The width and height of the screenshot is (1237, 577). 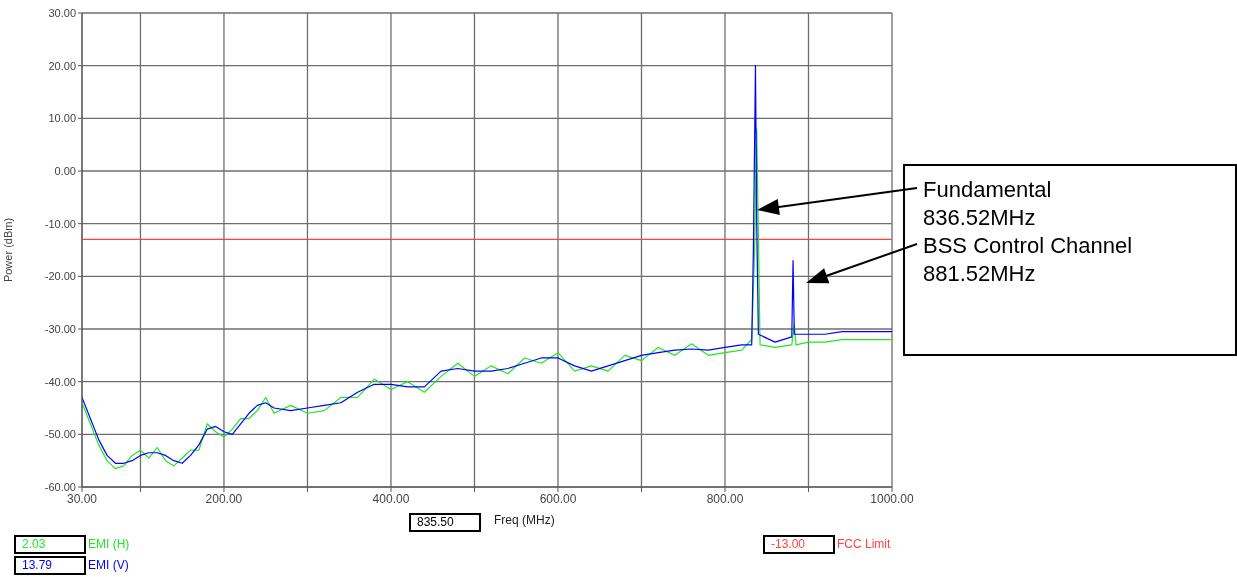 What do you see at coordinates (224, 498) in the screenshot?
I see `x-tick-label: 200.00` at bounding box center [224, 498].